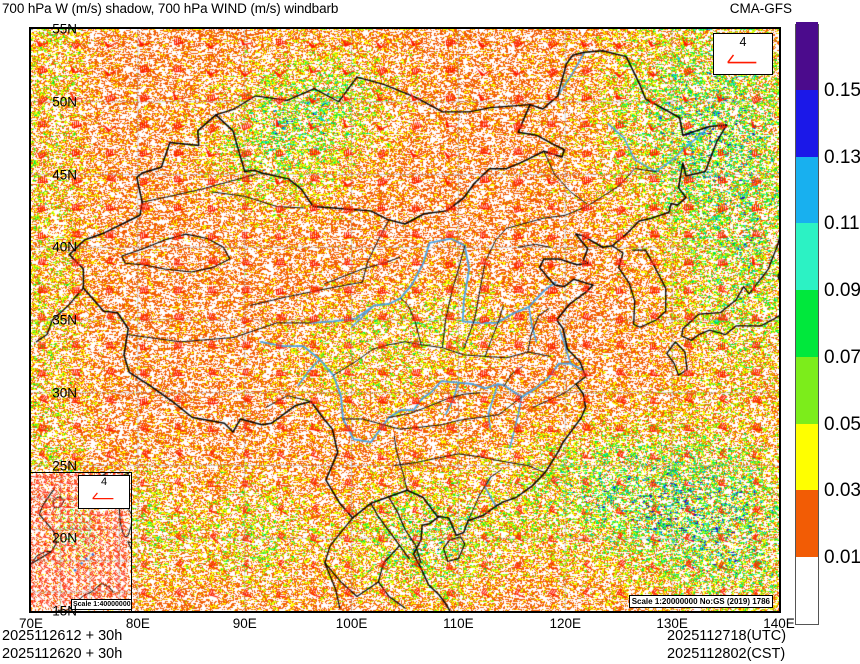 This screenshot has width=860, height=664. I want to click on footer-valid-time-utc: 2025112718(UTC), so click(727, 636).